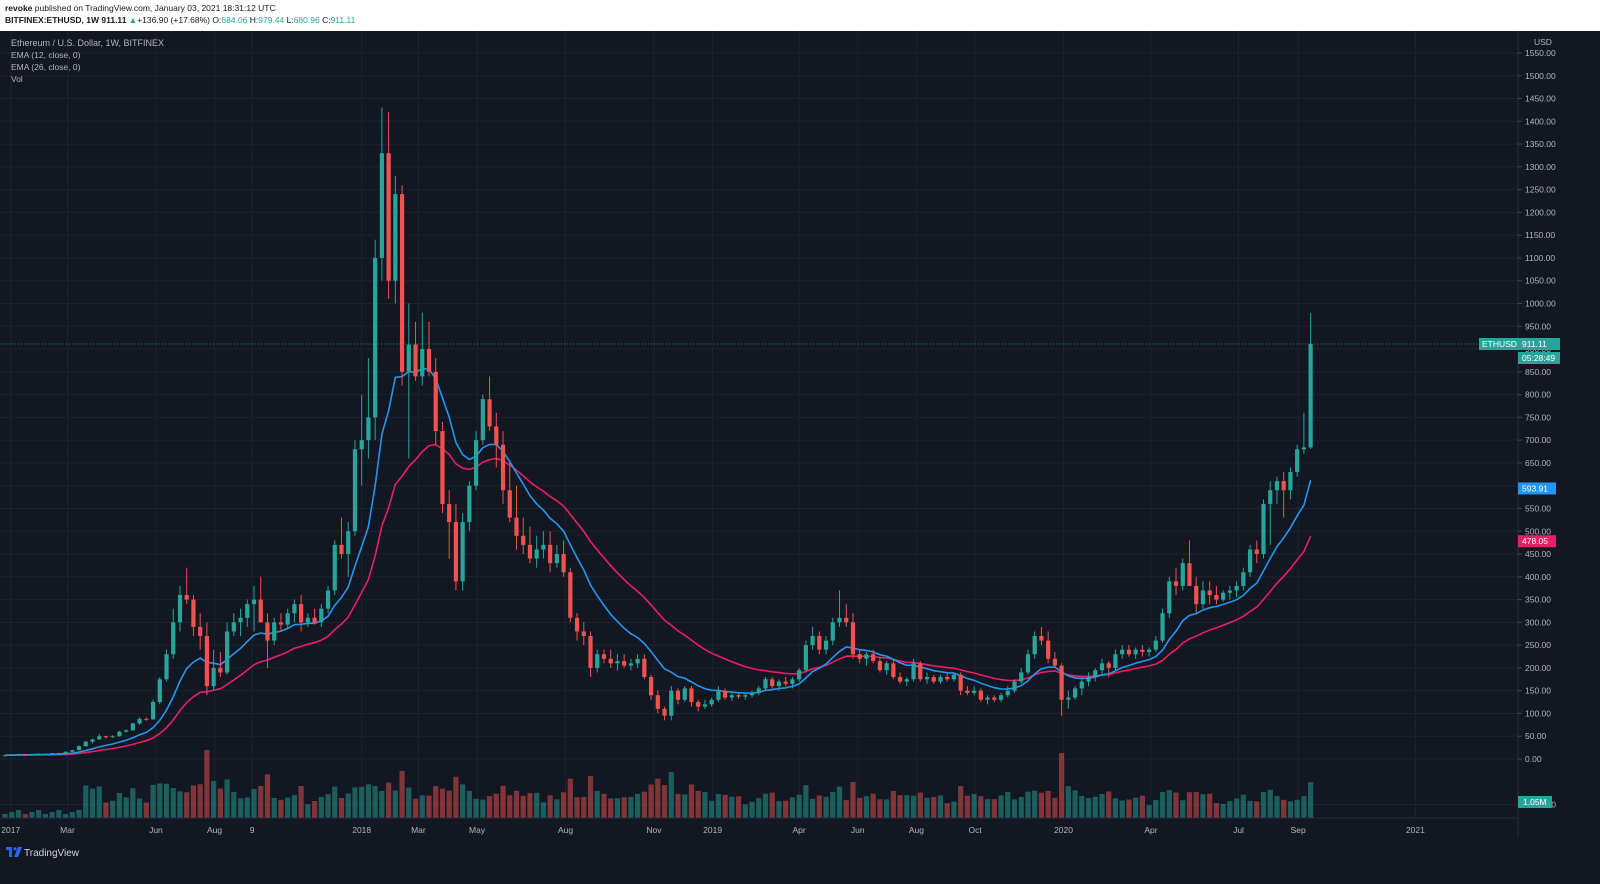 The image size is (1600, 884). What do you see at coordinates (271, 20) in the screenshot?
I see `high-value: 979.44` at bounding box center [271, 20].